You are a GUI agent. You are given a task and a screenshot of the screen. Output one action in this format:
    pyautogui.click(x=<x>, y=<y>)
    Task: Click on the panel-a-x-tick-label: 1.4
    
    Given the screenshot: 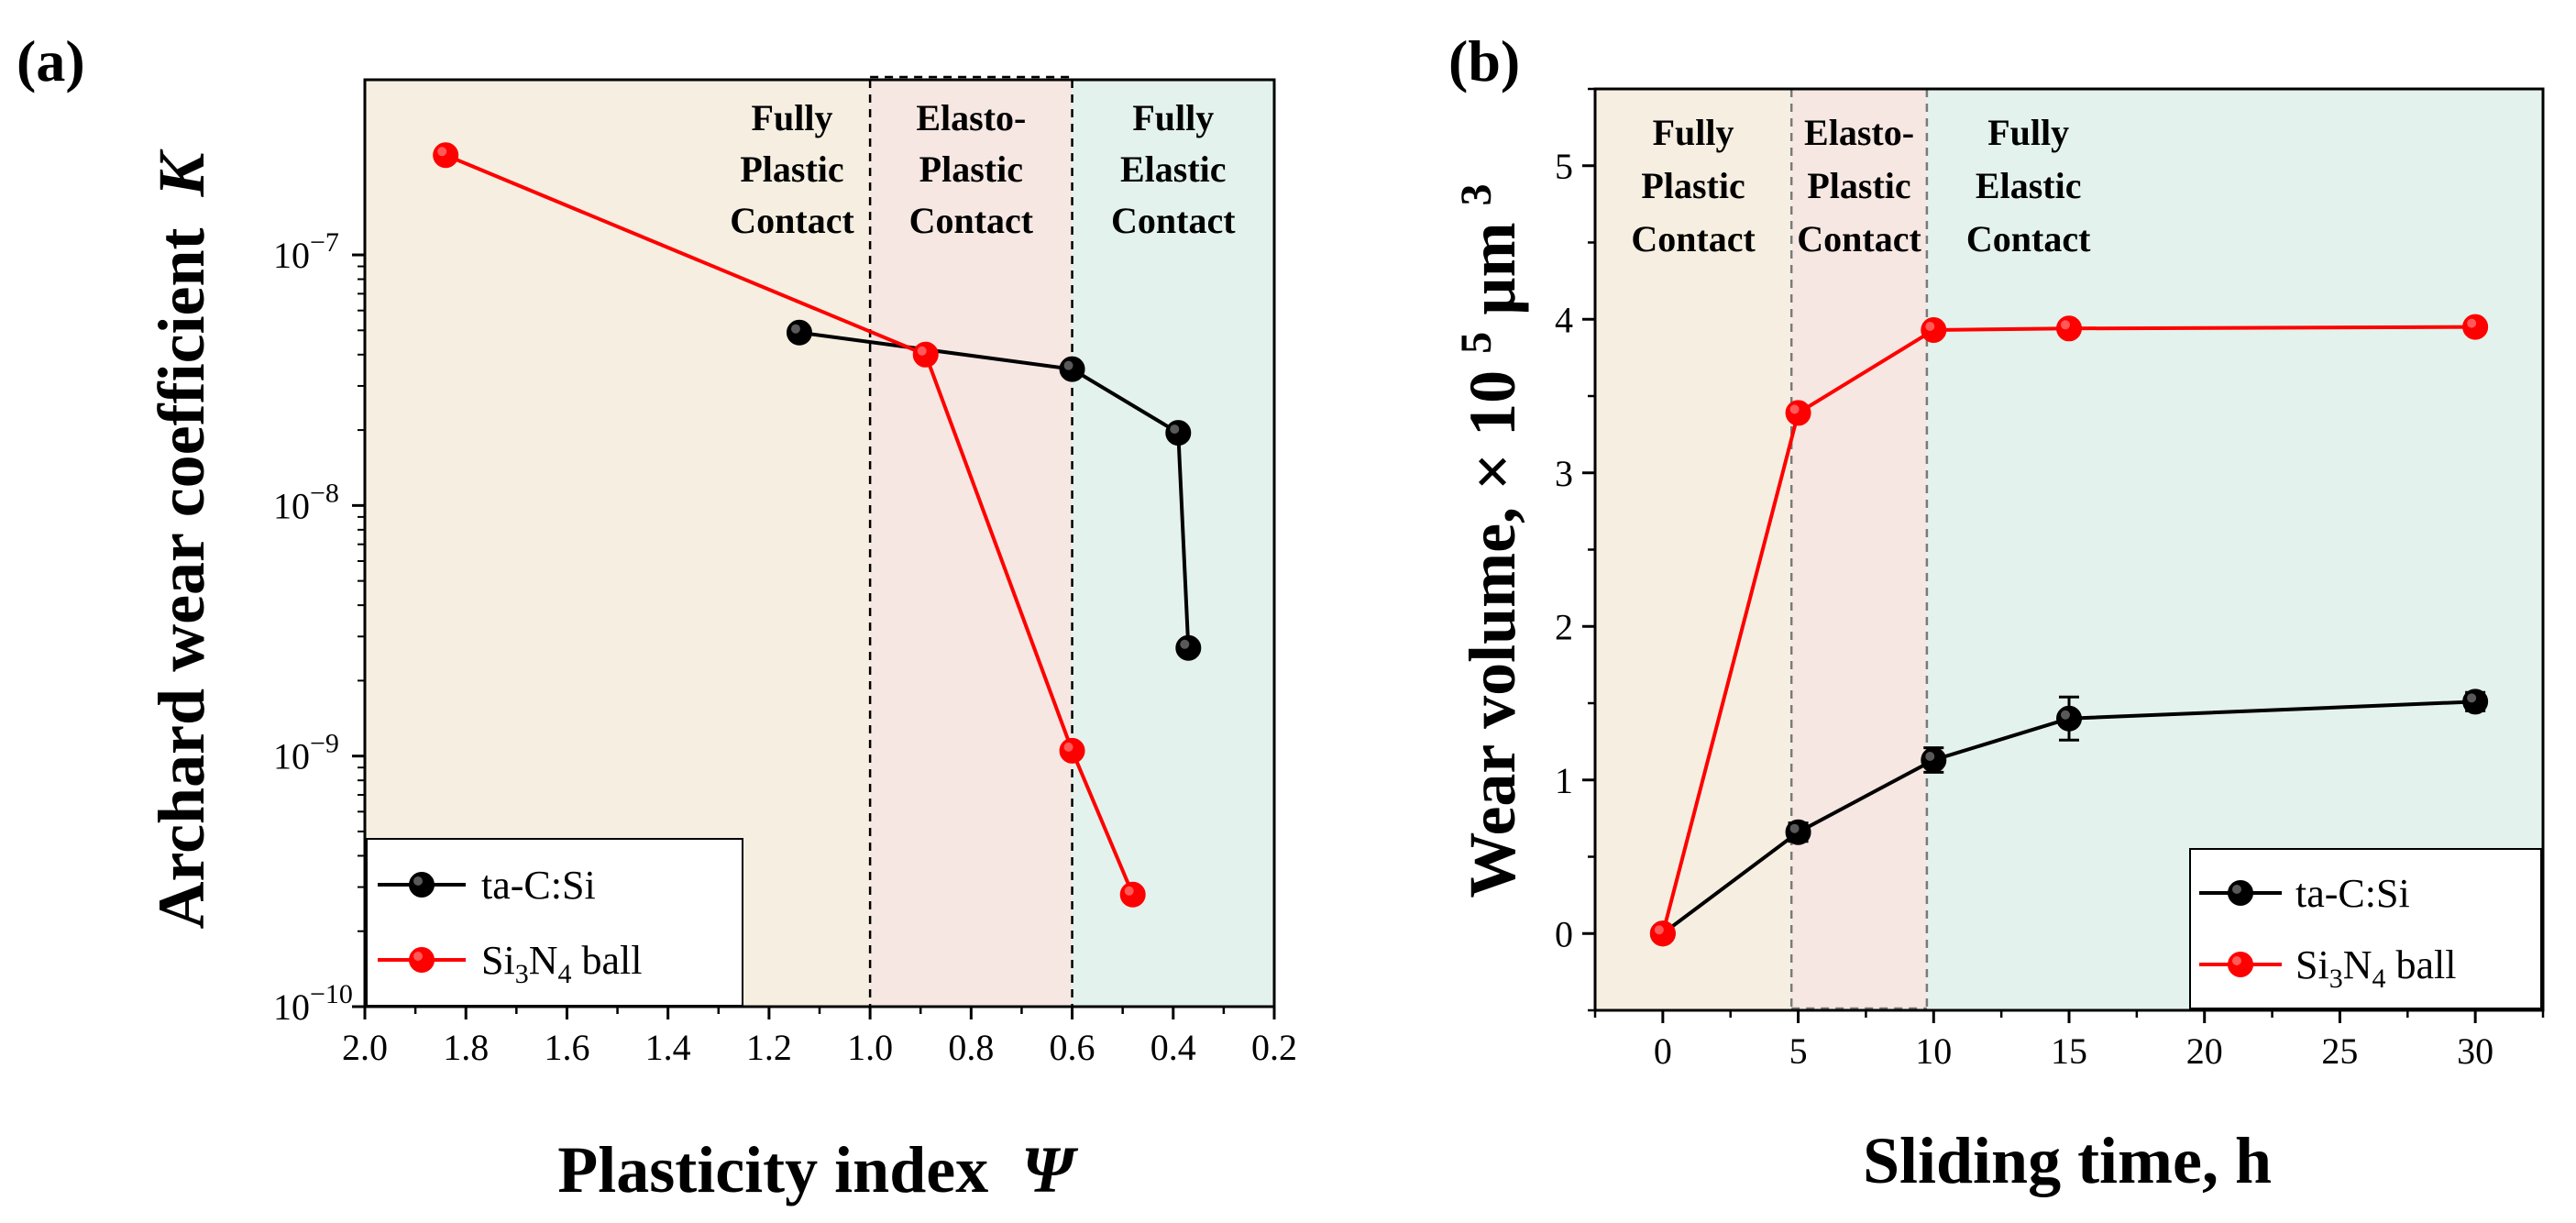 What is the action you would take?
    pyautogui.click(x=668, y=1047)
    